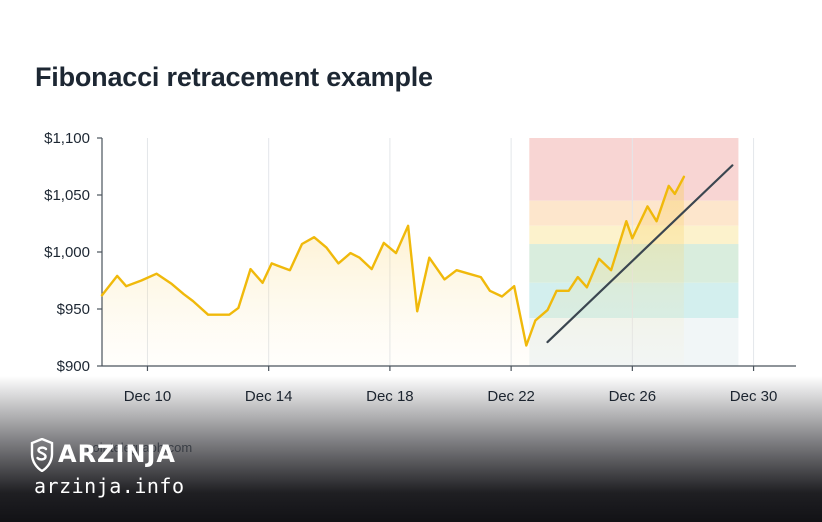 The height and width of the screenshot is (522, 822). I want to click on x-tick-label-2: Dec 18, so click(390, 396).